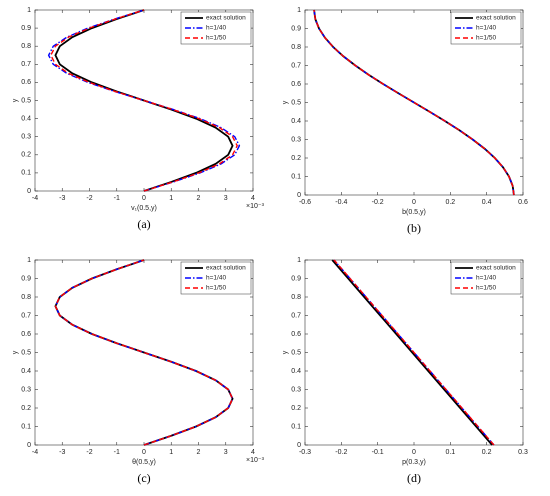  Describe the element at coordinates (523, 202) in the screenshot. I see `x-tick-label: 0.6` at that location.